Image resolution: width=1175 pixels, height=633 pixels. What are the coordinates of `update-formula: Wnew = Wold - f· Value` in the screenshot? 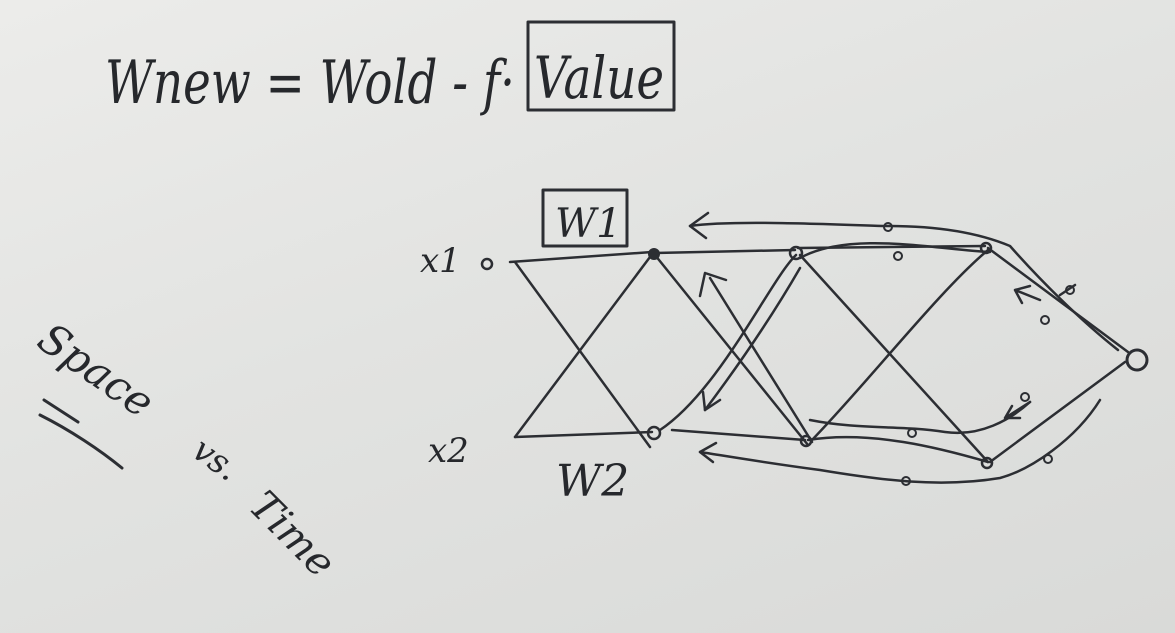 It's located at (390, 69).